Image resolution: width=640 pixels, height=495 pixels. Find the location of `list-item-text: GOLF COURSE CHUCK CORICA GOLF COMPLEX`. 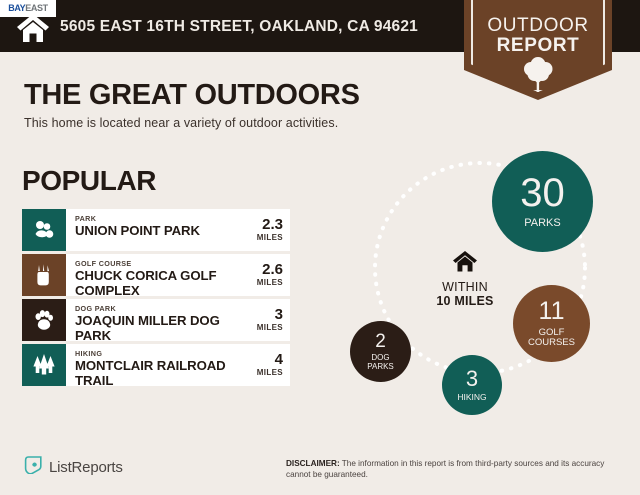

list-item-text: GOLF COURSE CHUCK CORICA GOLF COMPLEX is located at coordinates (155, 275).